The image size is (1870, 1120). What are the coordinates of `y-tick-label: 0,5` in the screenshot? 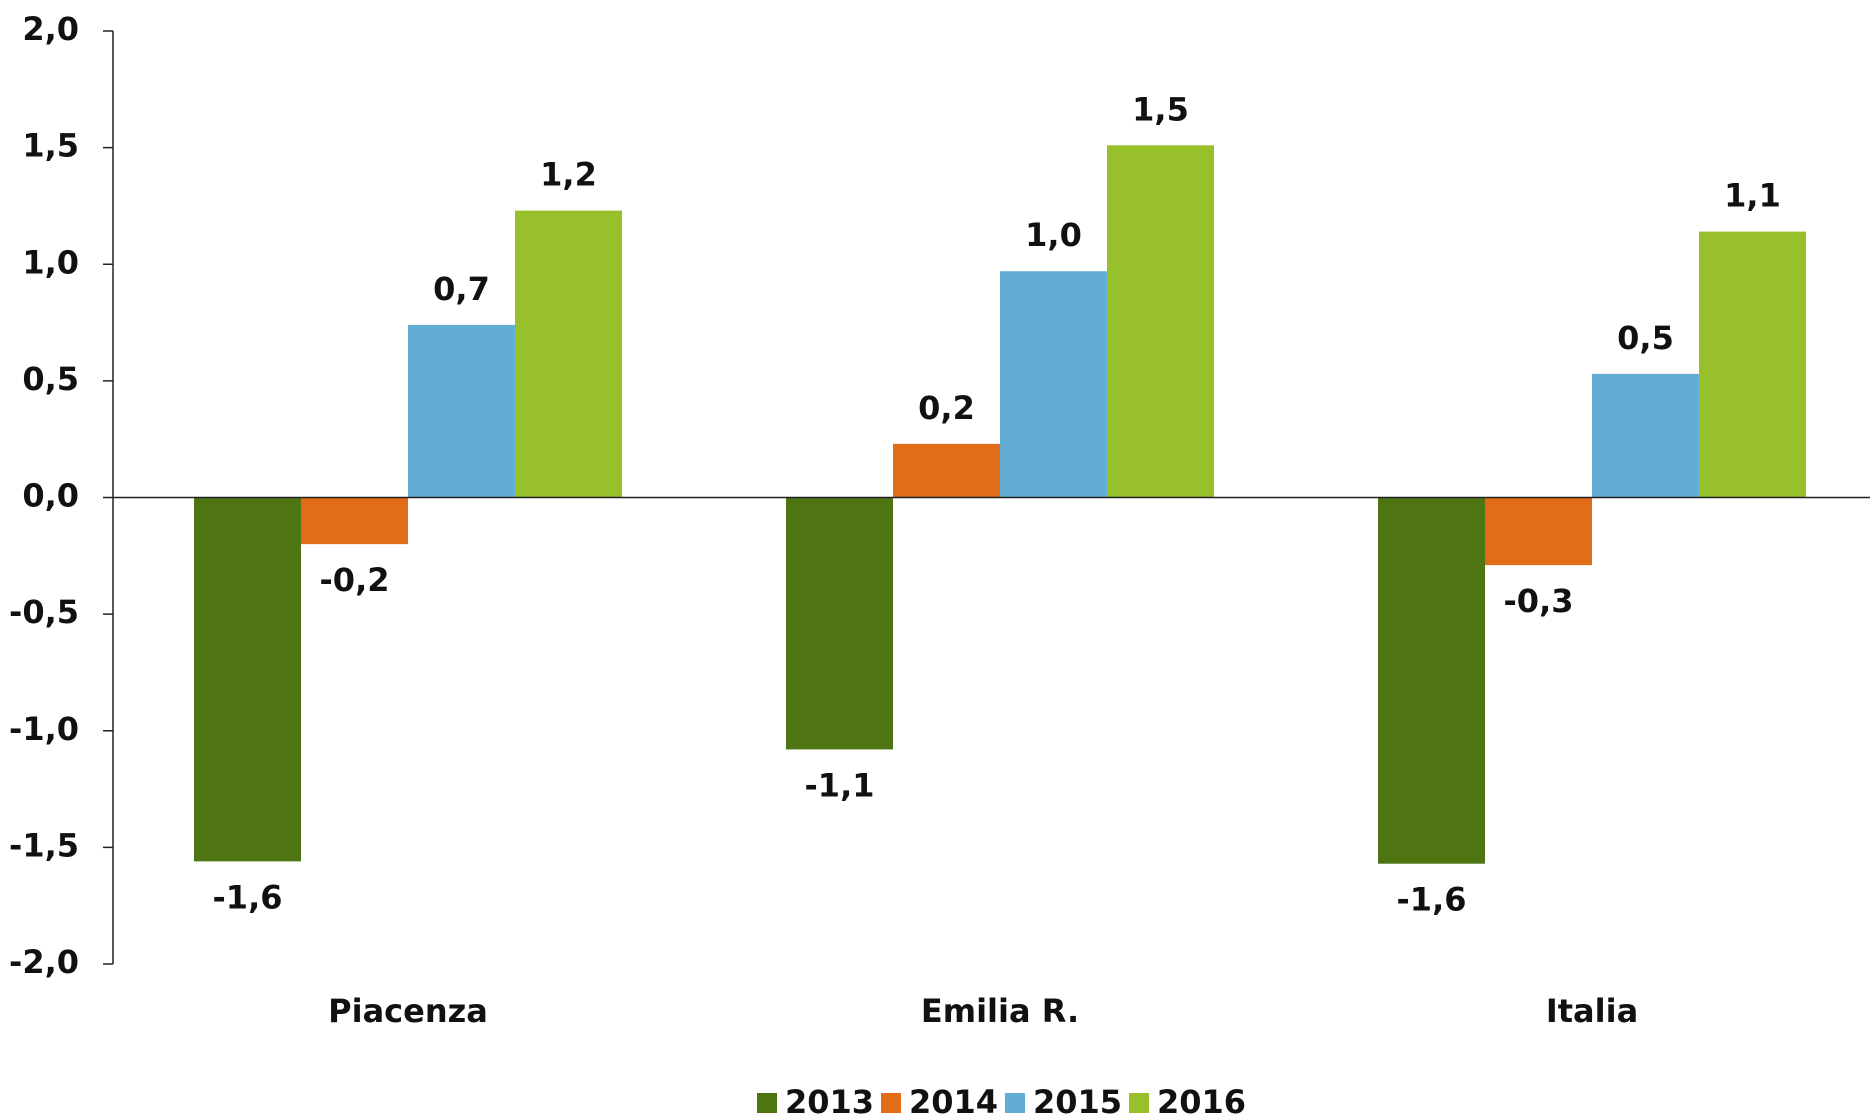 It's located at (50, 379).